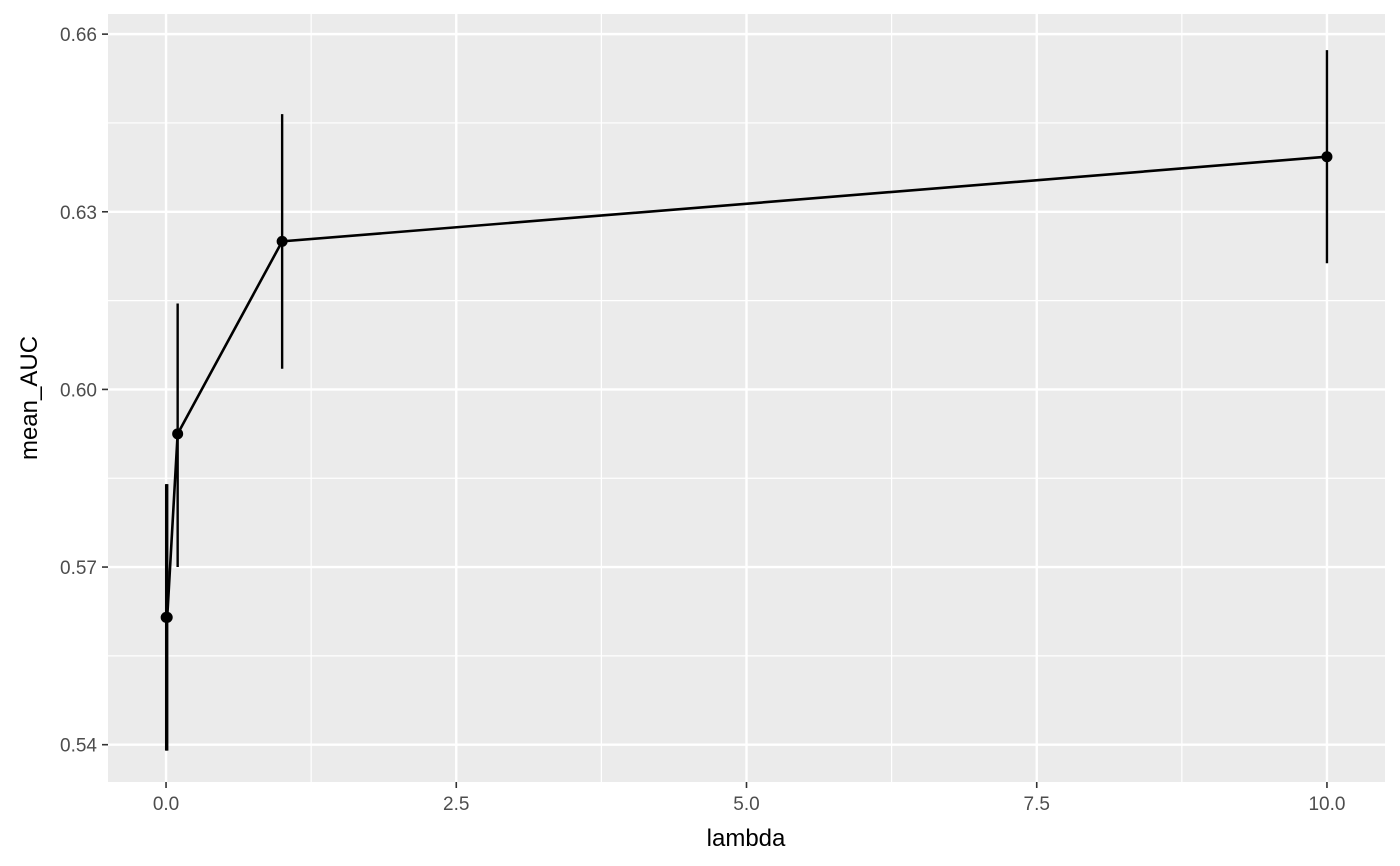  I want to click on y-tick-label: 0.57, so click(78, 568).